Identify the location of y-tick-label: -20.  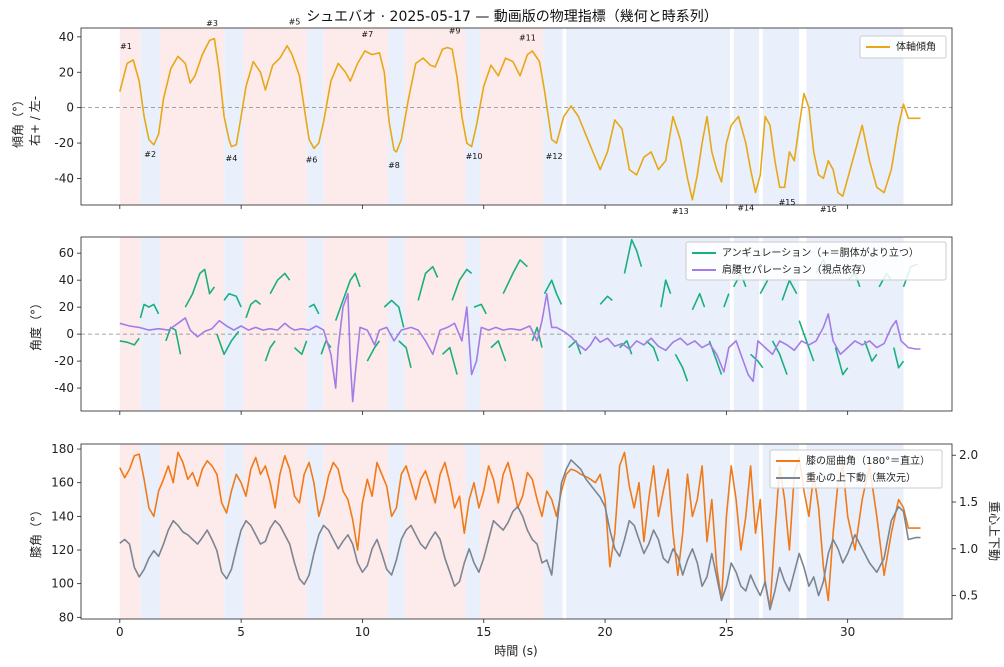
(64, 143).